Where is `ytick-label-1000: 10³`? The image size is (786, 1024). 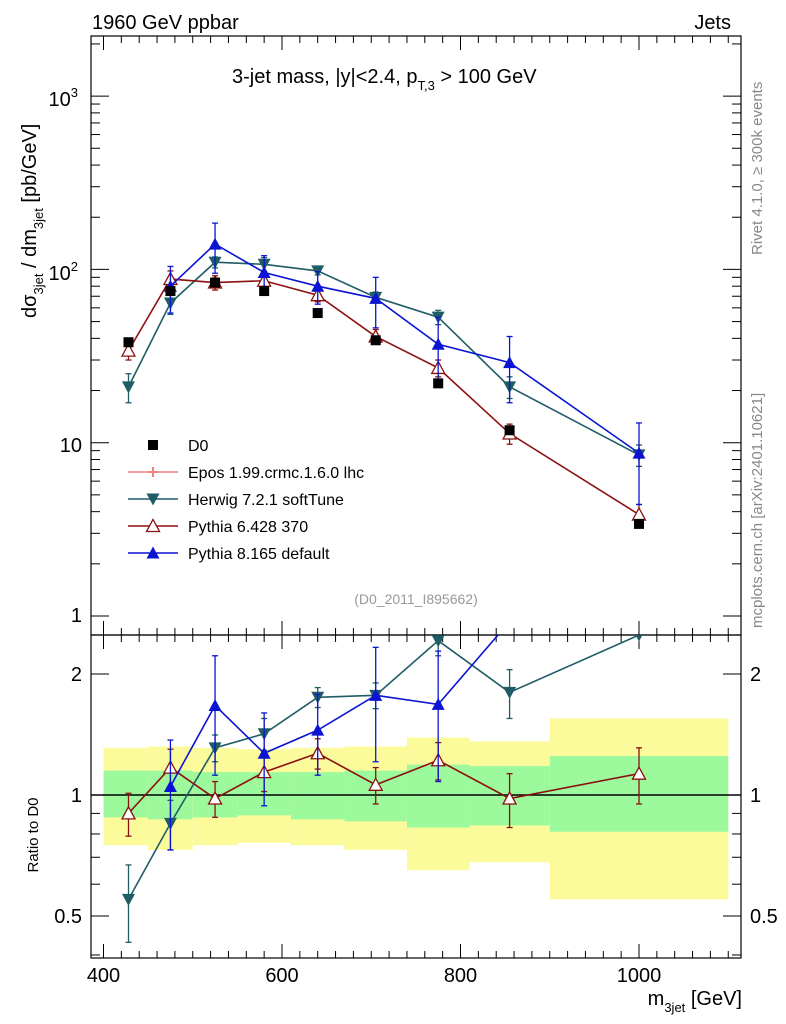
ytick-label-1000: 10³ is located at coordinates (63, 98).